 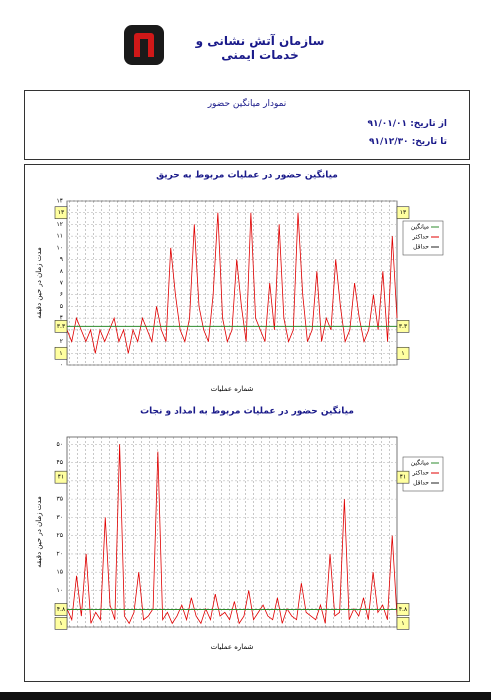 I want to click on to-label: تا تاریخ:, so click(x=429, y=142).